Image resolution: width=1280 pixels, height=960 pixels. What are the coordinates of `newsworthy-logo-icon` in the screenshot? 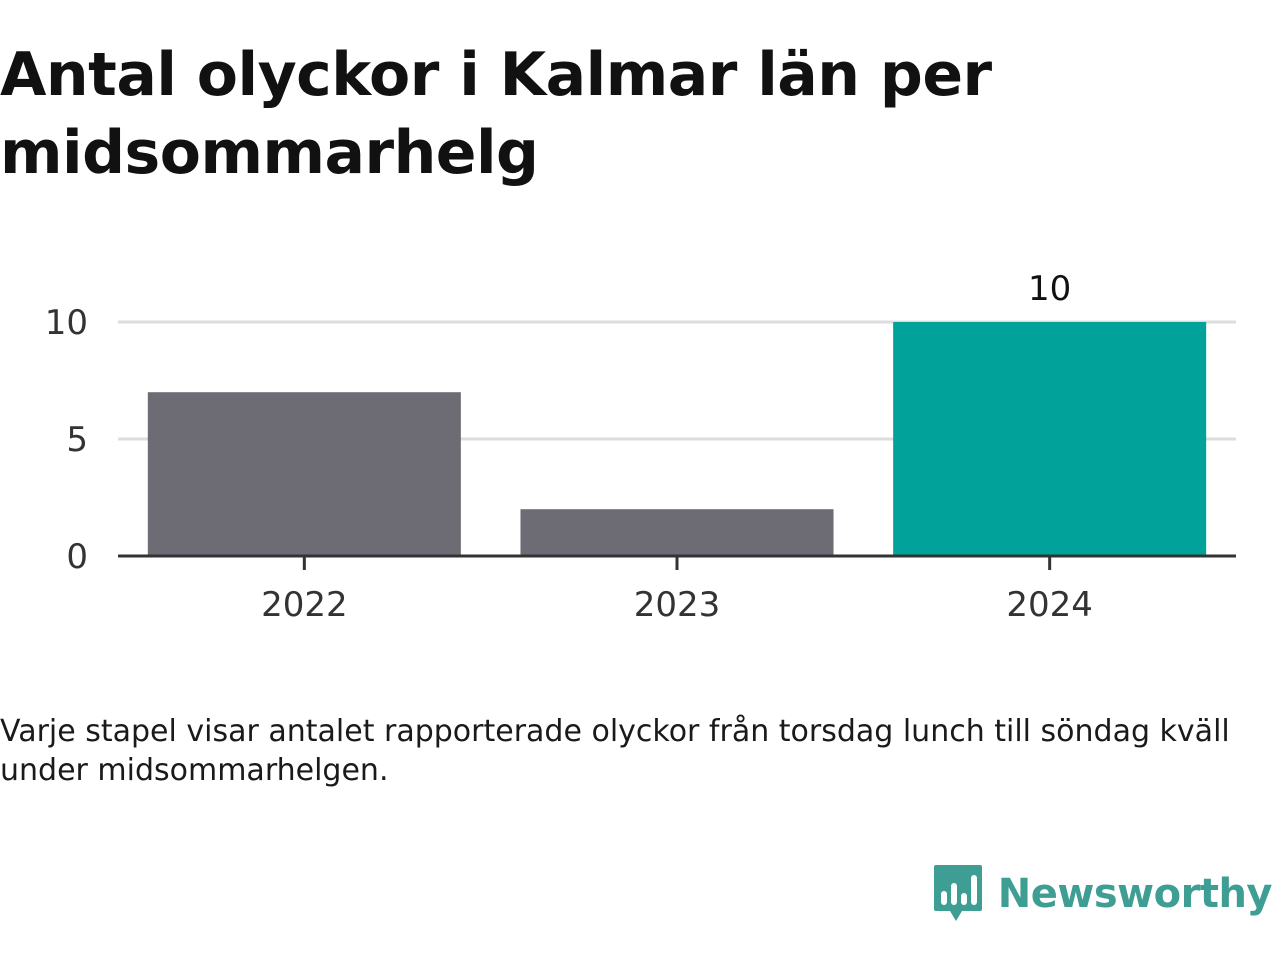 It's located at (957, 893).